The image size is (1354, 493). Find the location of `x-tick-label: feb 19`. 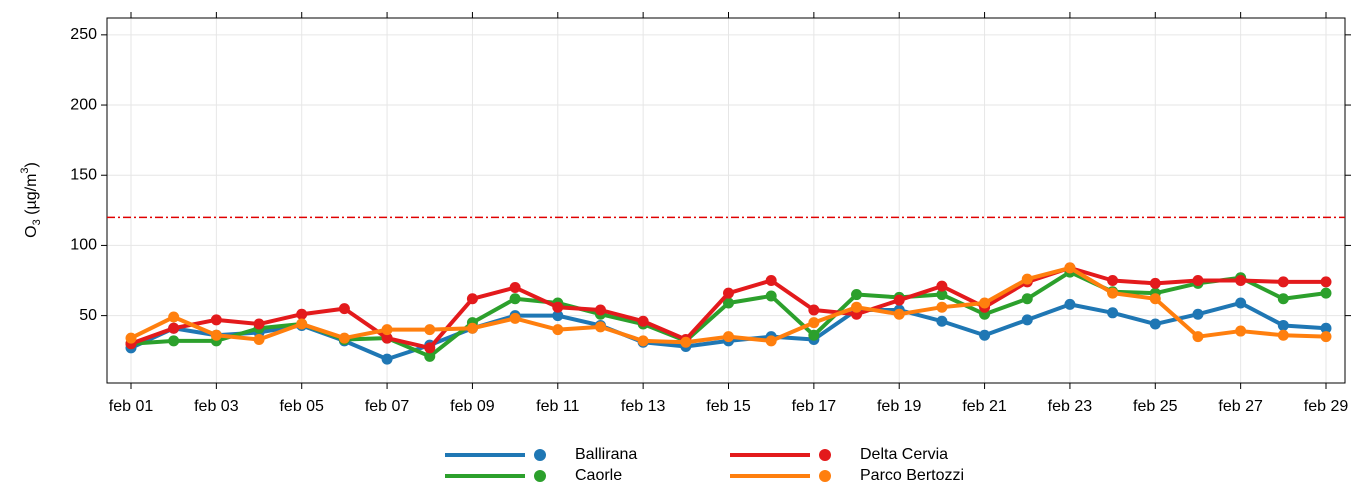

x-tick-label: feb 19 is located at coordinates (899, 406).